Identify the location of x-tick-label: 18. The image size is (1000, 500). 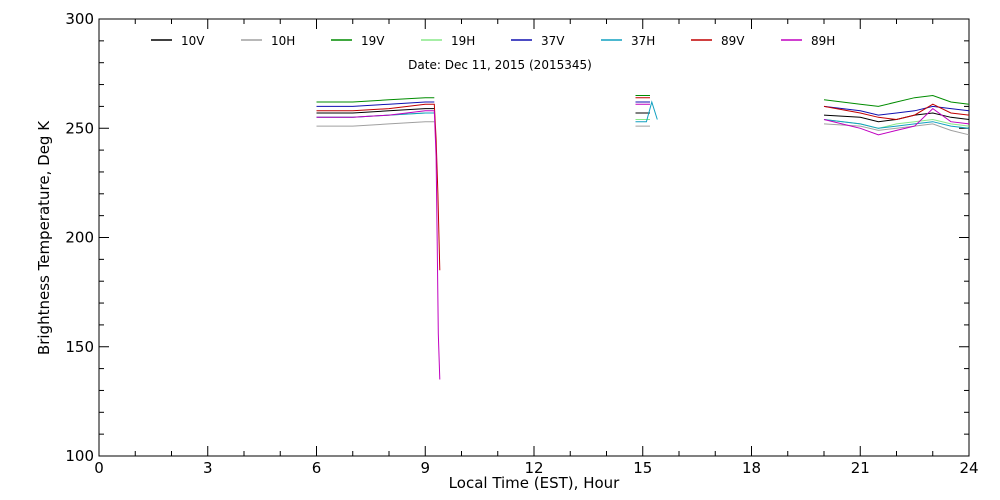
(751, 468).